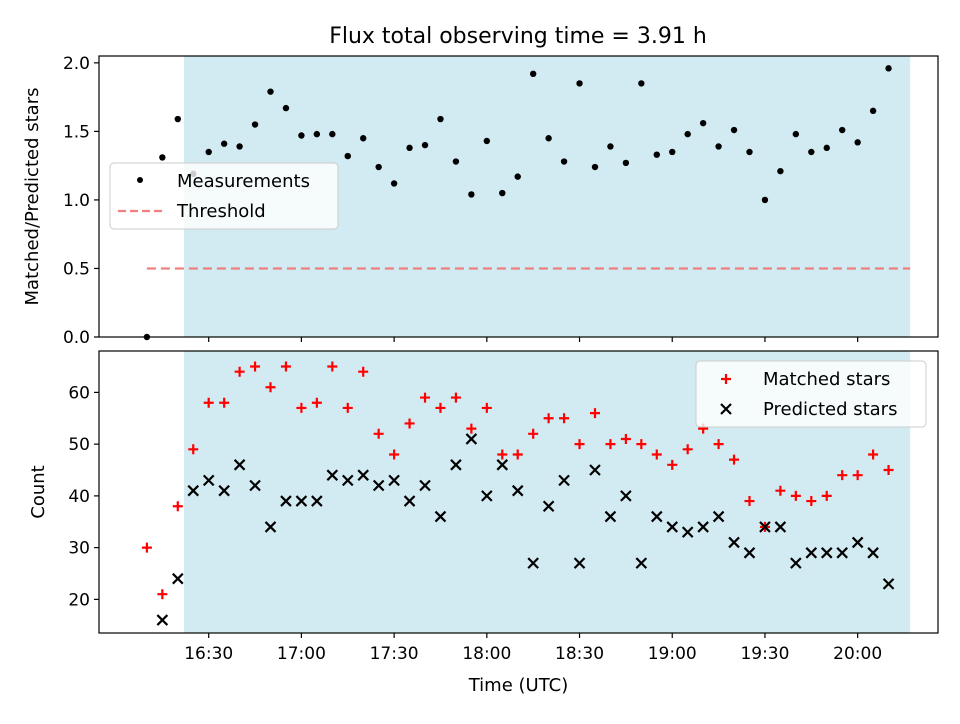 Image resolution: width=960 pixels, height=724 pixels. I want to click on ratio-y-ticks: 0.0 0.5 1.0 1.5 2.0, so click(81, 201).